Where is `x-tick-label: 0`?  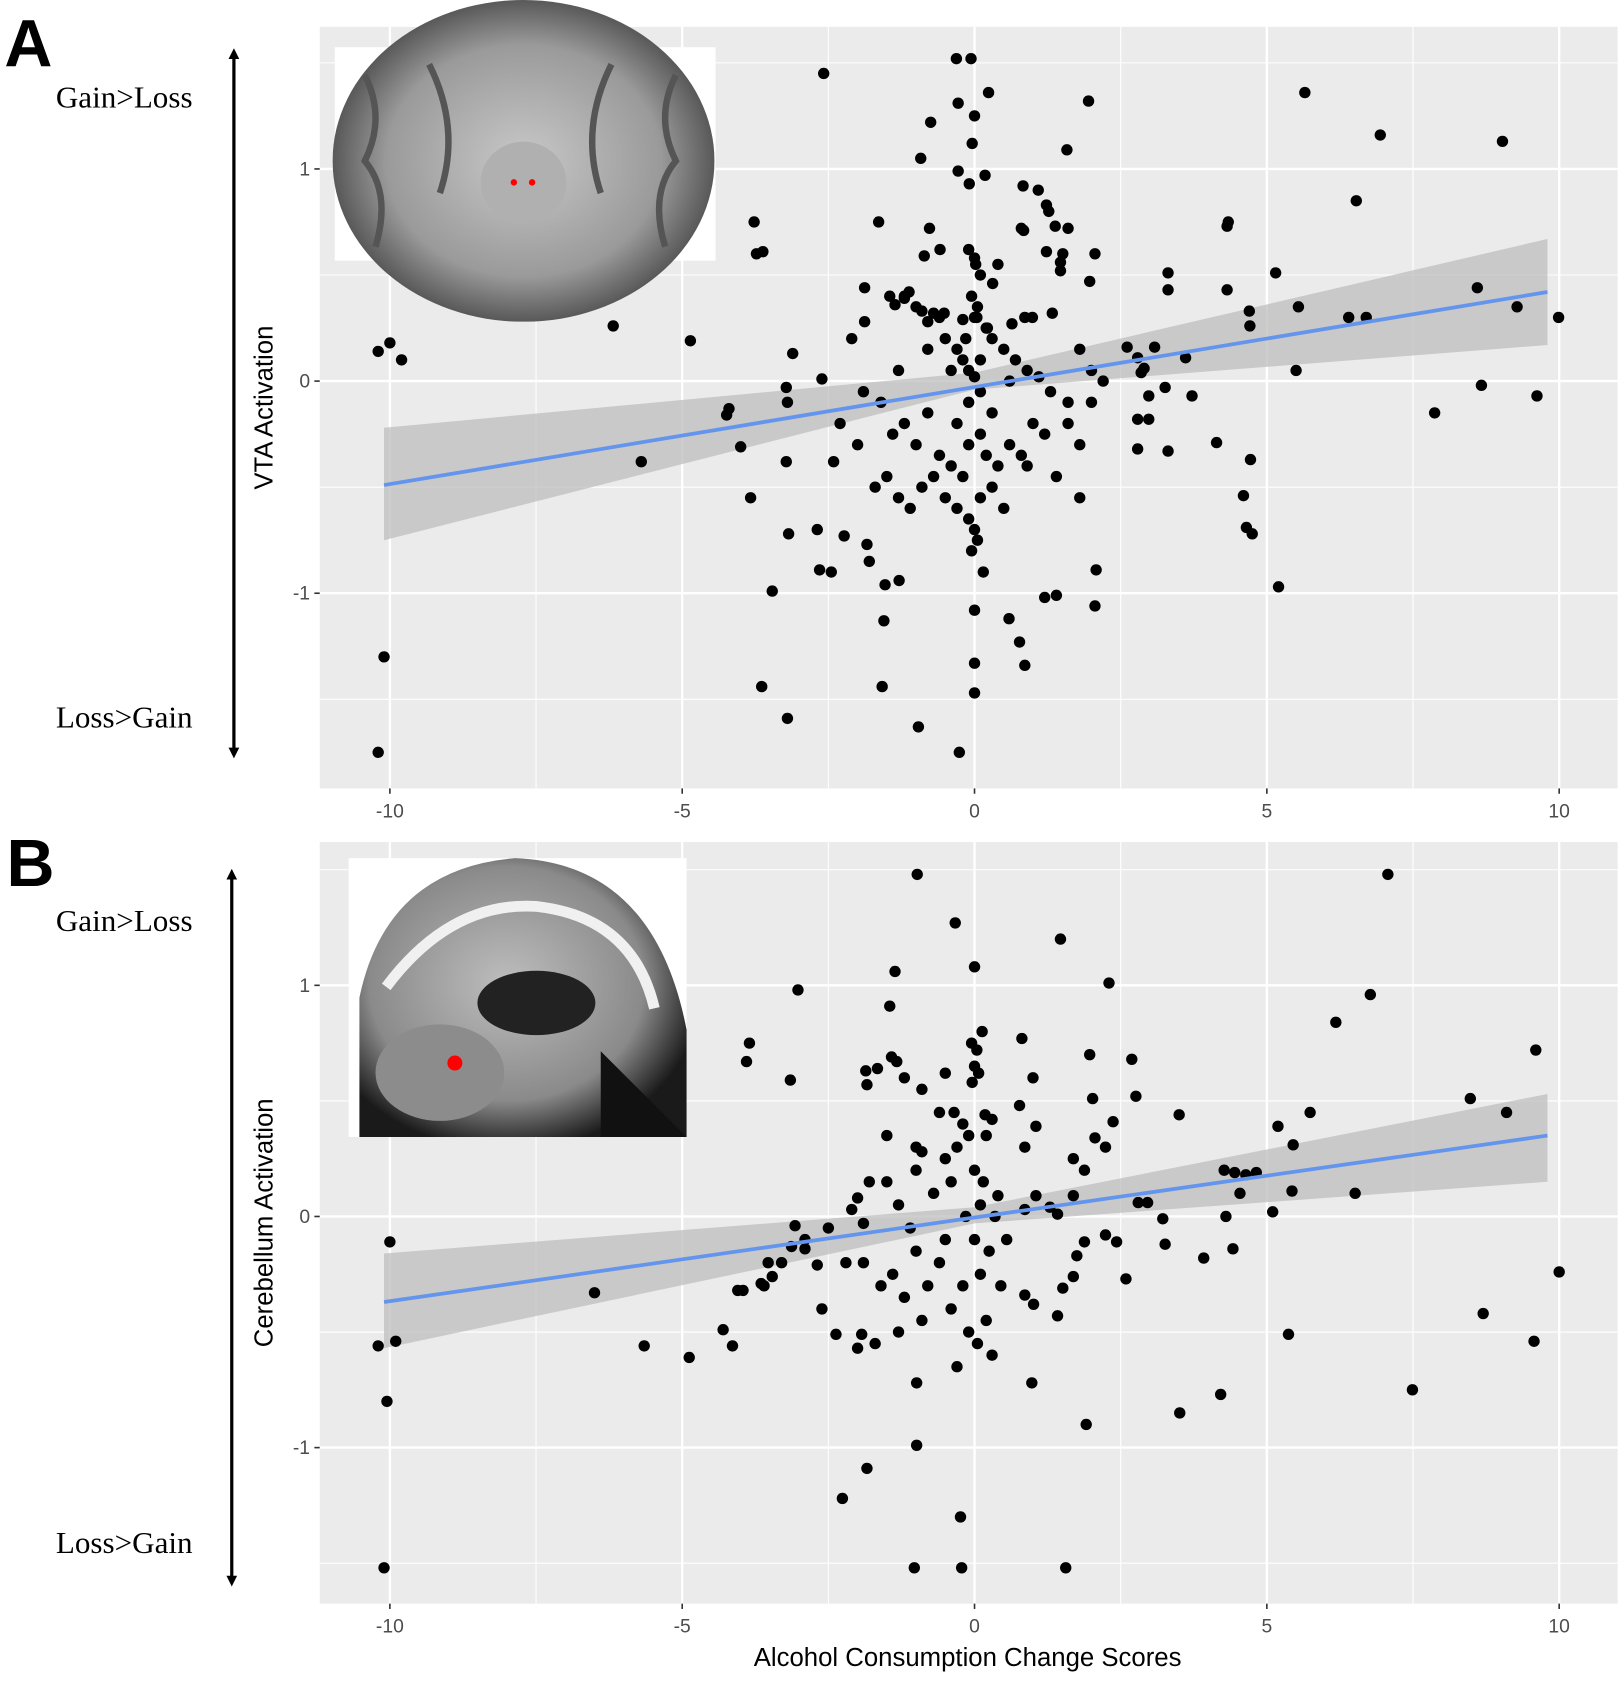 x-tick-label: 0 is located at coordinates (974, 1627).